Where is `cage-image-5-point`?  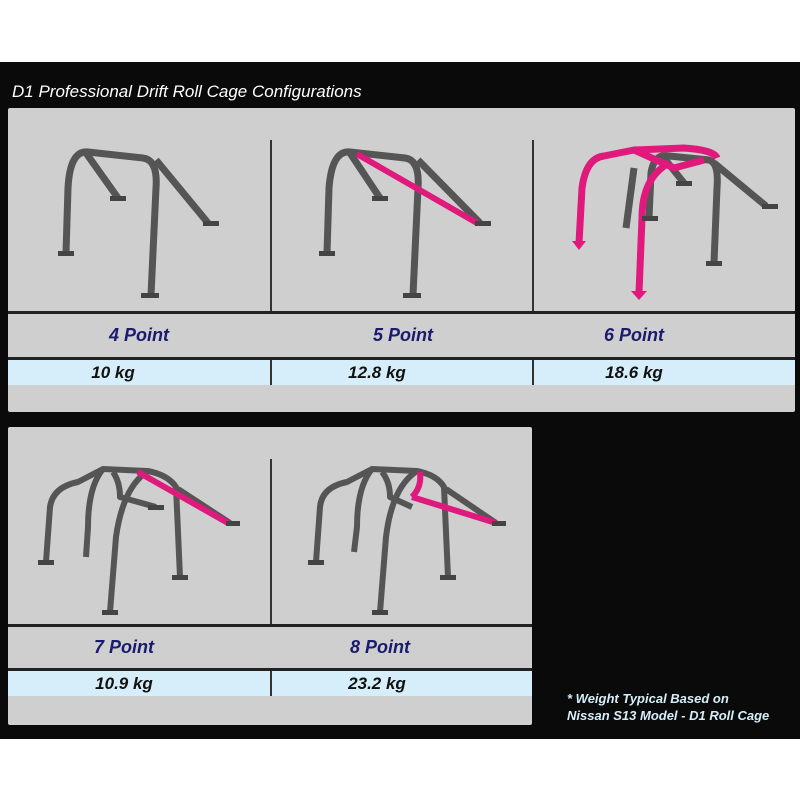
cage-image-5-point is located at coordinates (403, 210).